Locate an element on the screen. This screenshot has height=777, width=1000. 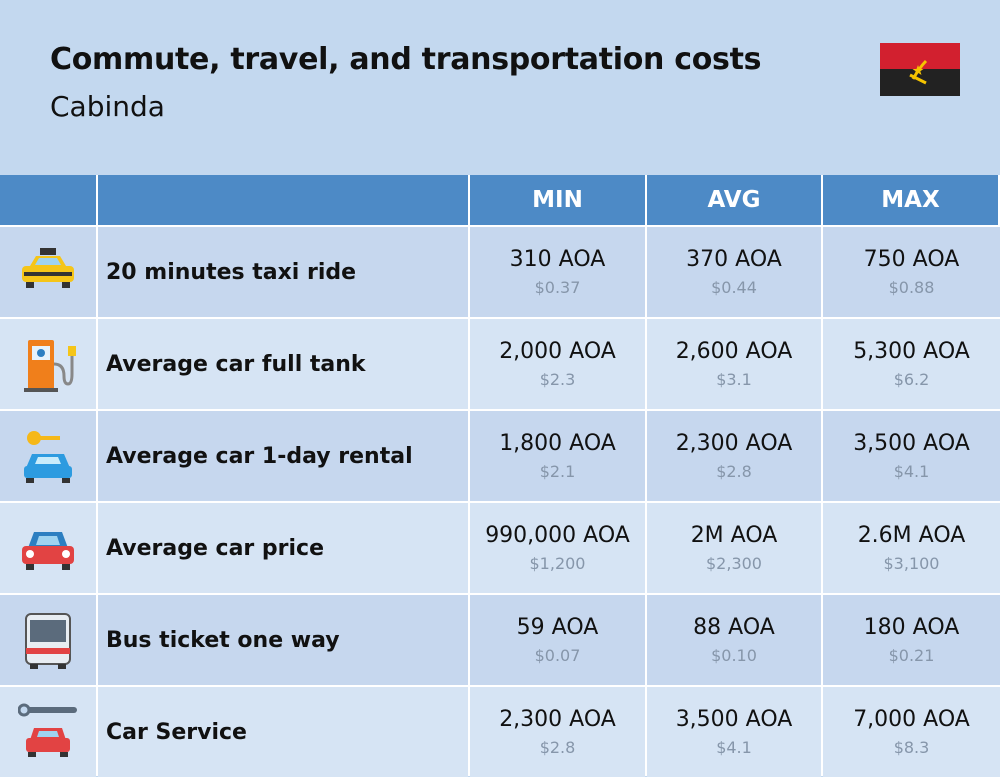
value-cell: 2.6M AOA $3,100 is located at coordinates (911, 548).